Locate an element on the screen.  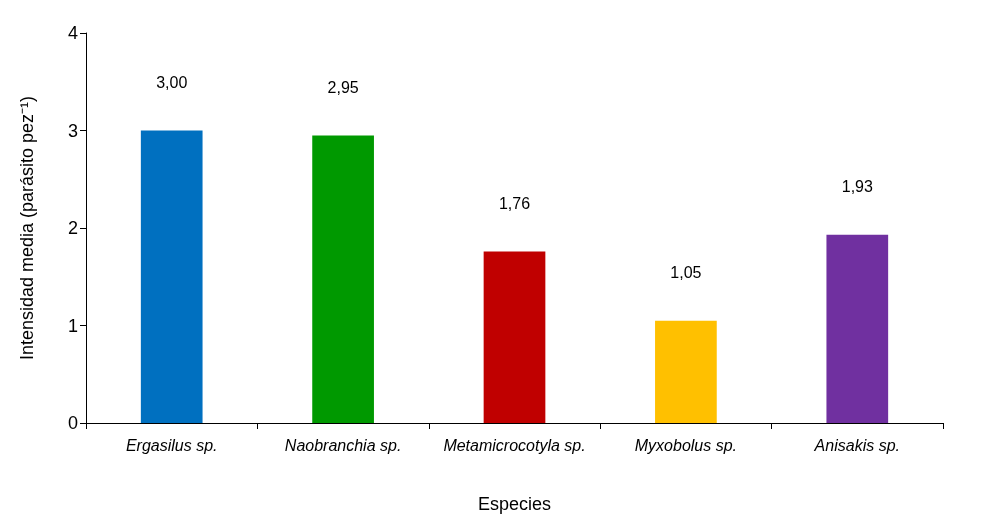
x-tick-label: Metamicrocotyla sp. is located at coordinates (514, 445).